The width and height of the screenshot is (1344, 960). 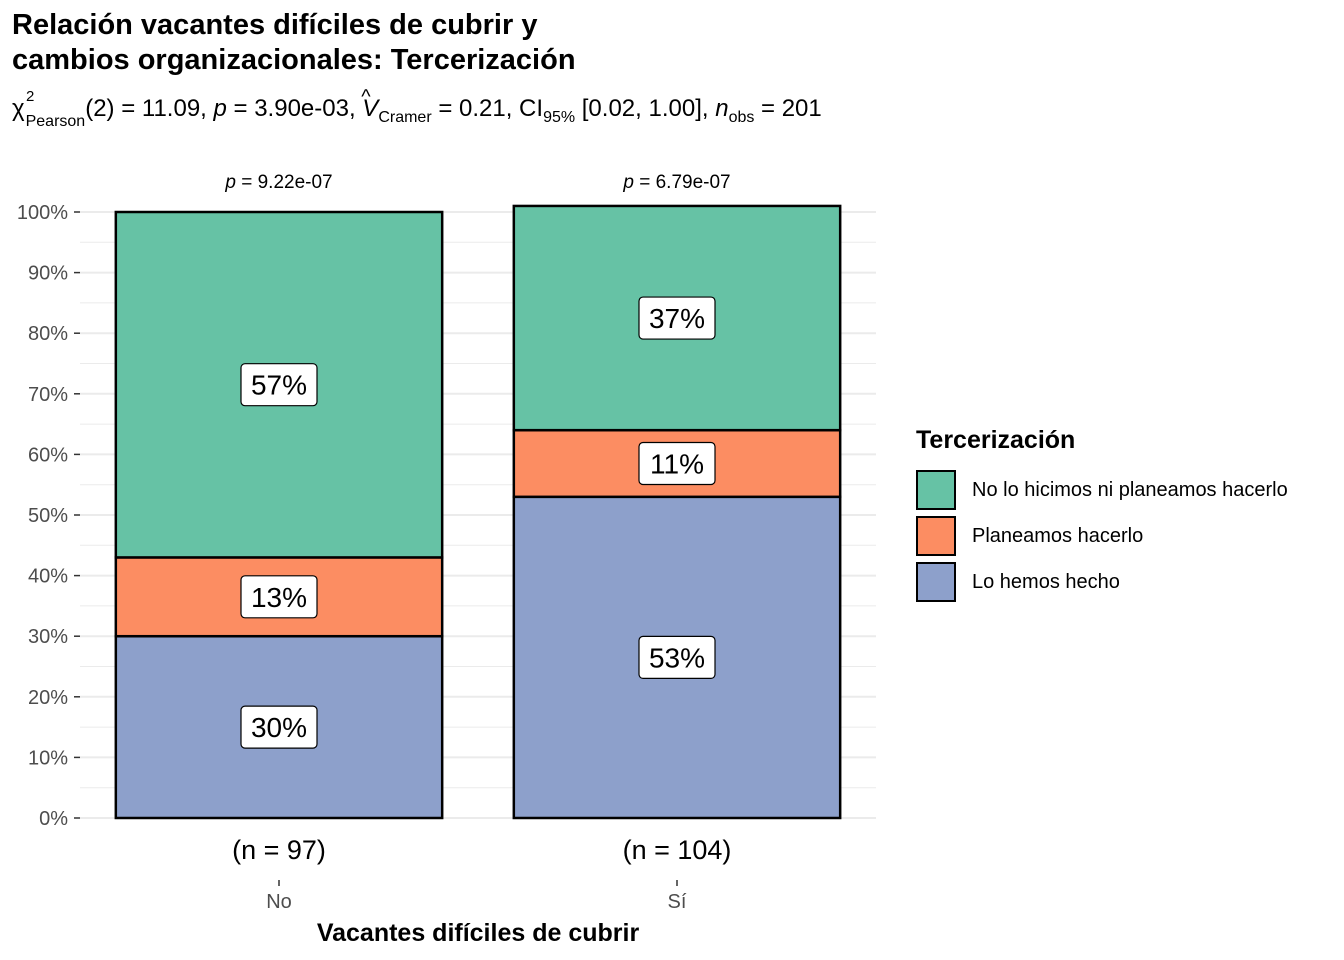 I want to click on chart-title-line-1: Relación vacantes difíciles de cubrir y, so click(x=275, y=25).